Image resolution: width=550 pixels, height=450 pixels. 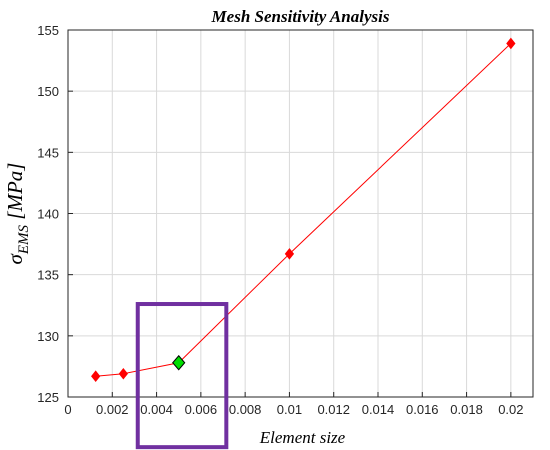 What do you see at coordinates (182, 376) in the screenshot?
I see `highlight-box` at bounding box center [182, 376].